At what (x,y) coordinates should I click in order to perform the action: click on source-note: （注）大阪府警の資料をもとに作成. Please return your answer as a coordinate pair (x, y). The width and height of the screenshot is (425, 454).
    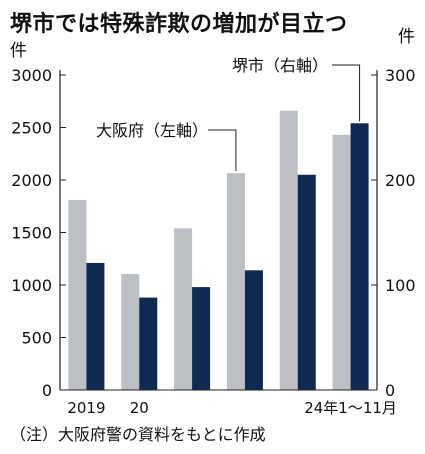
    Looking at the image, I should click on (138, 434).